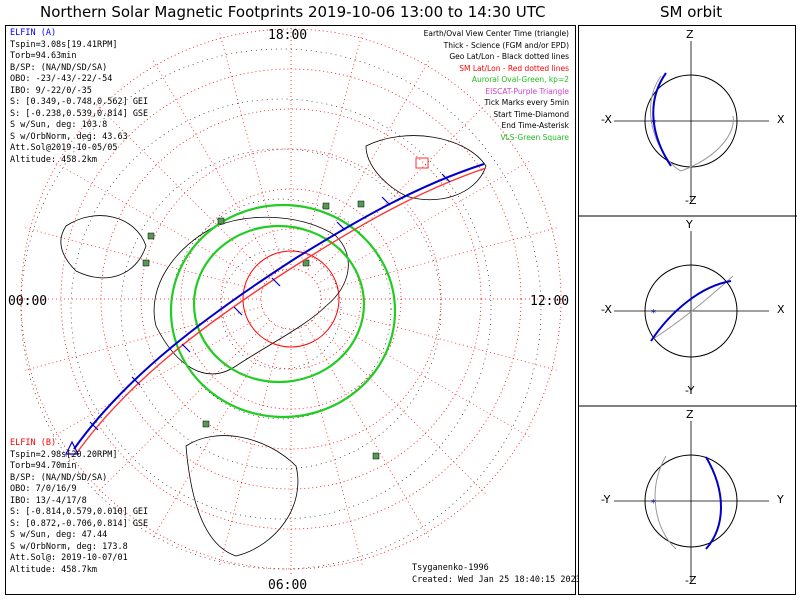 The width and height of the screenshot is (800, 600). Describe the element at coordinates (534, 137) in the screenshot. I see `legend-item: VLS-Green Square` at that location.